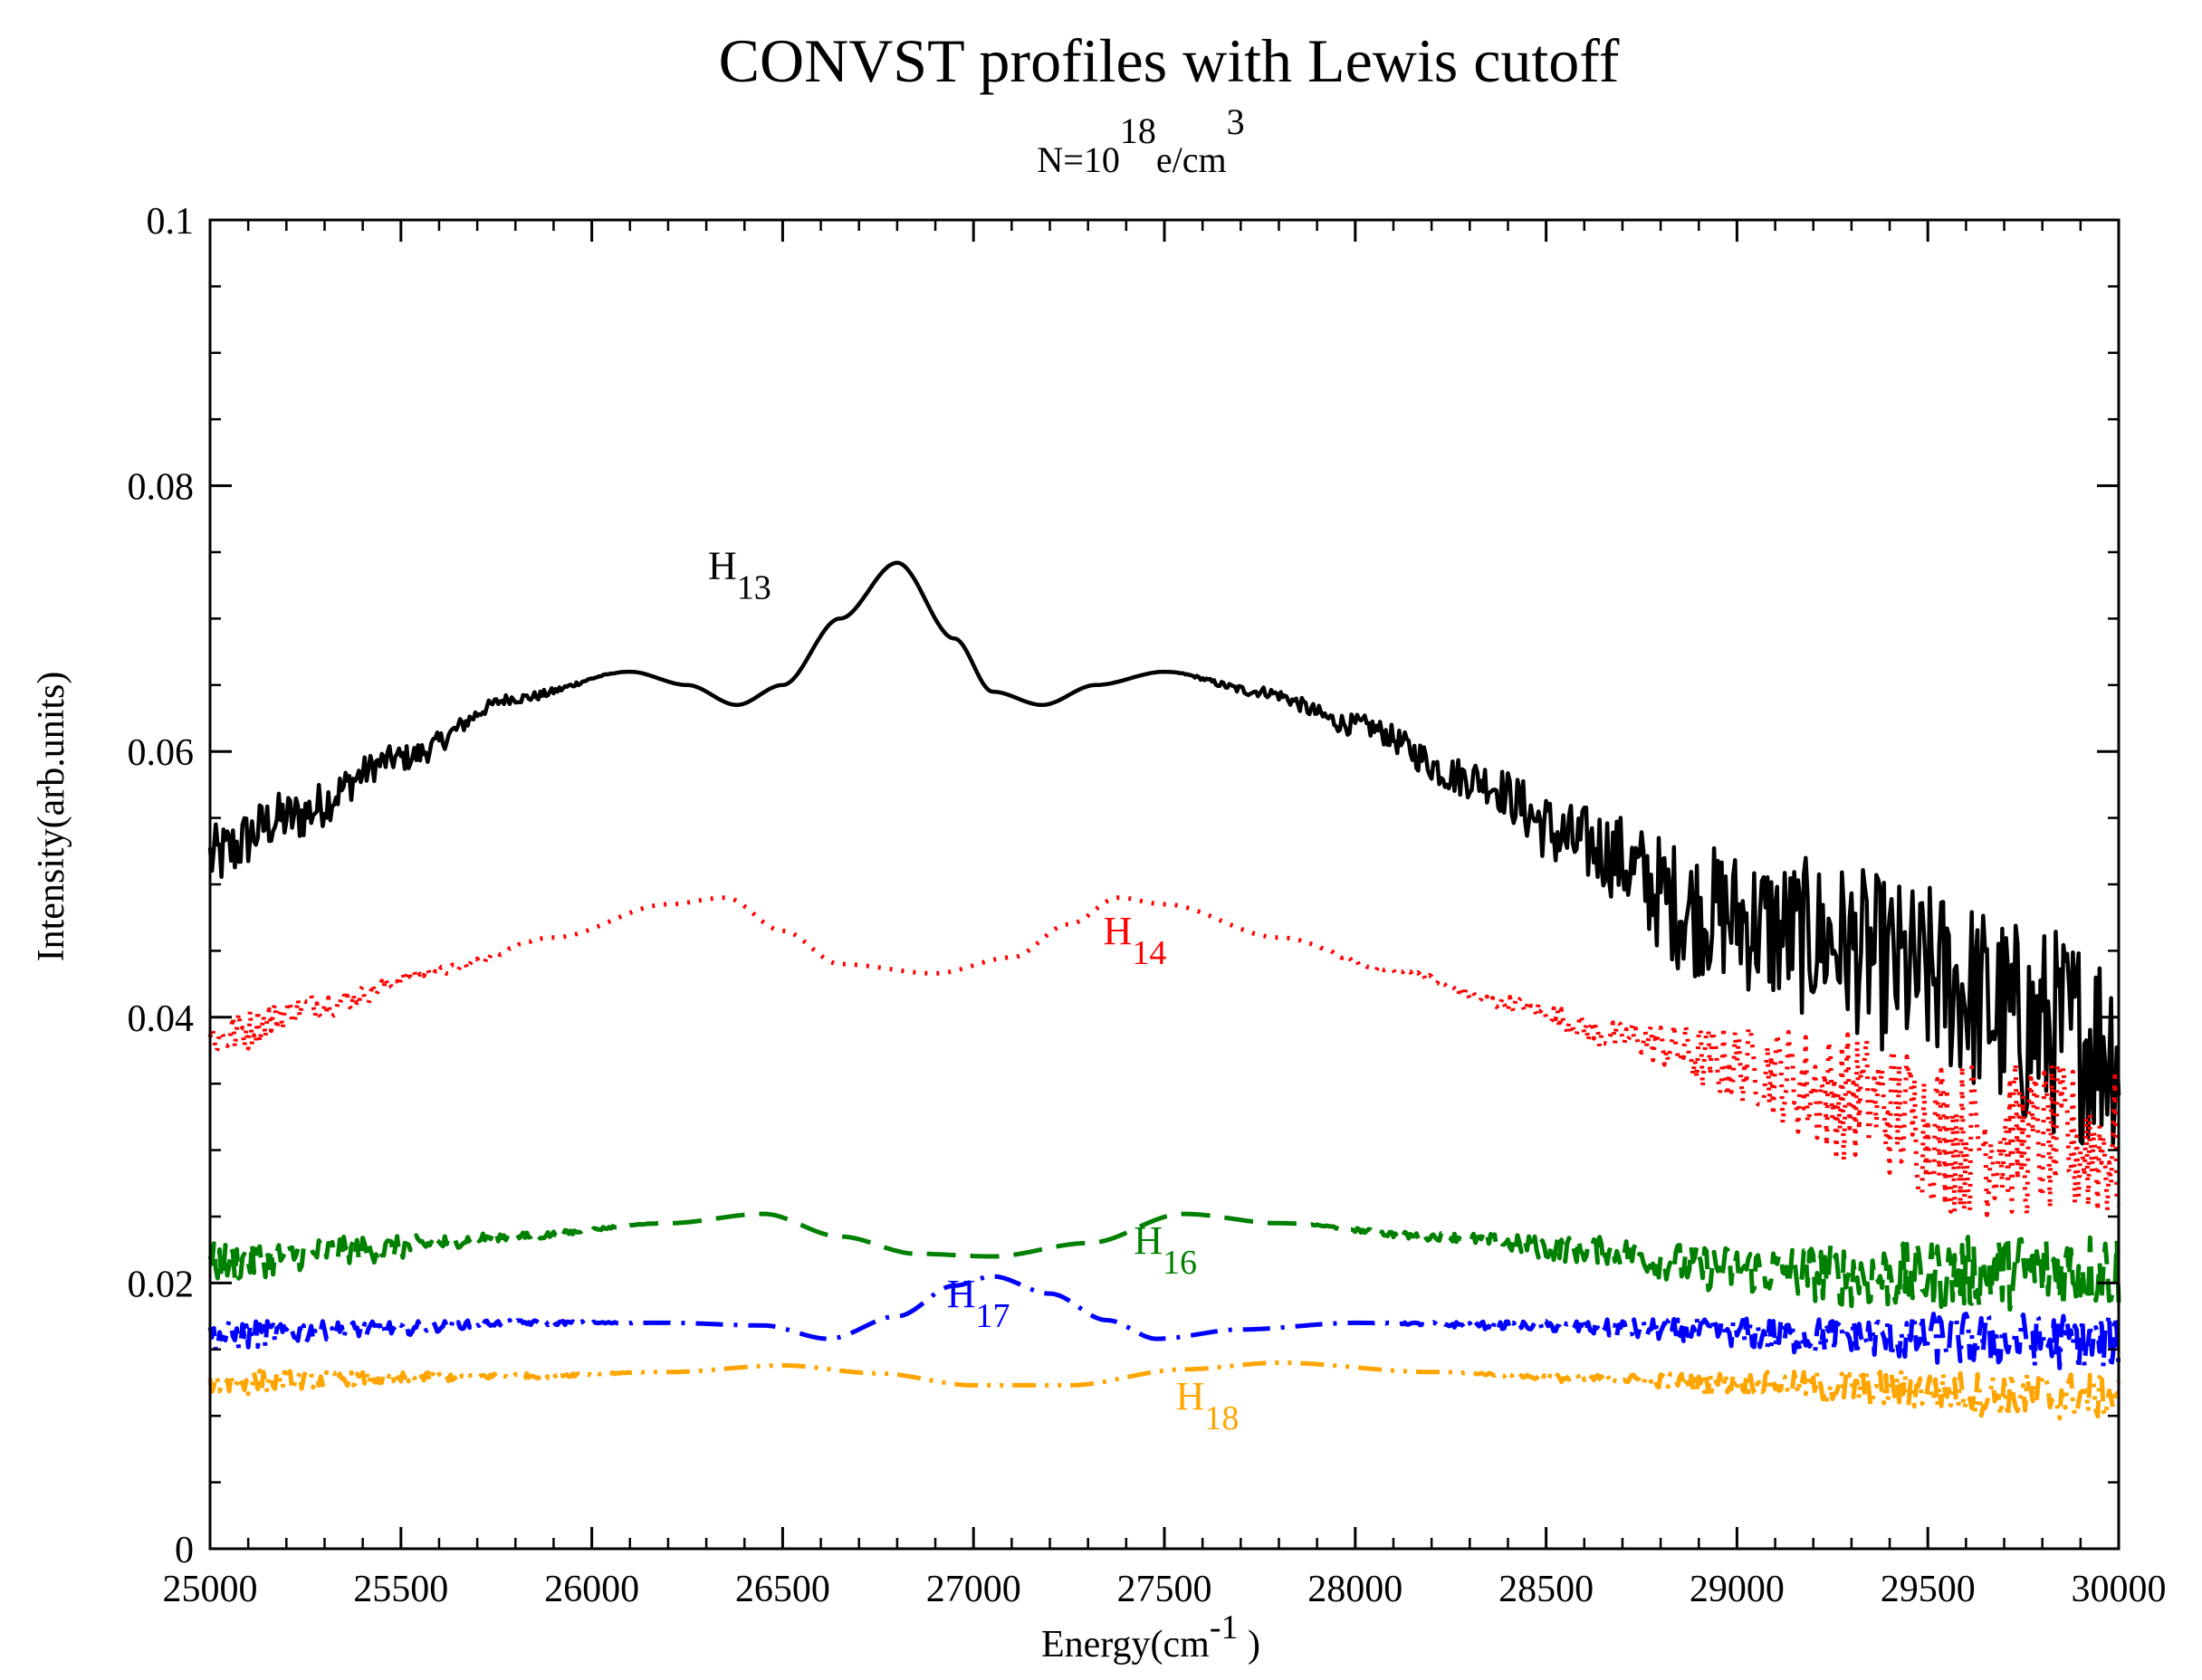  Describe the element at coordinates (1249, 1645) in the screenshot. I see `x-axis-label-tail: )` at that location.